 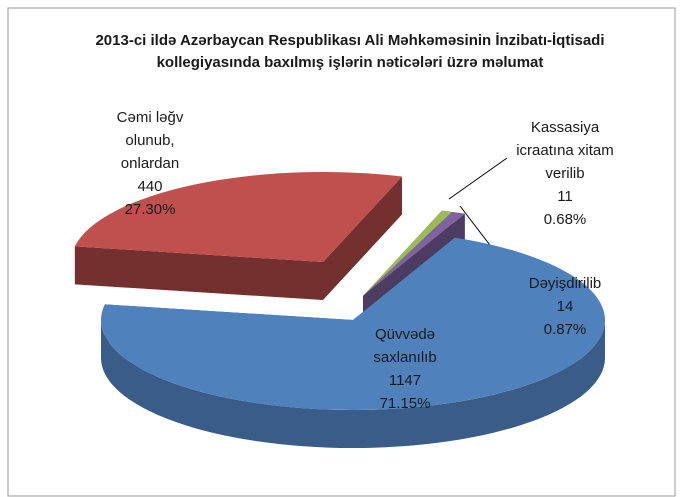 I want to click on data-label: 0.87%, so click(x=565, y=329).